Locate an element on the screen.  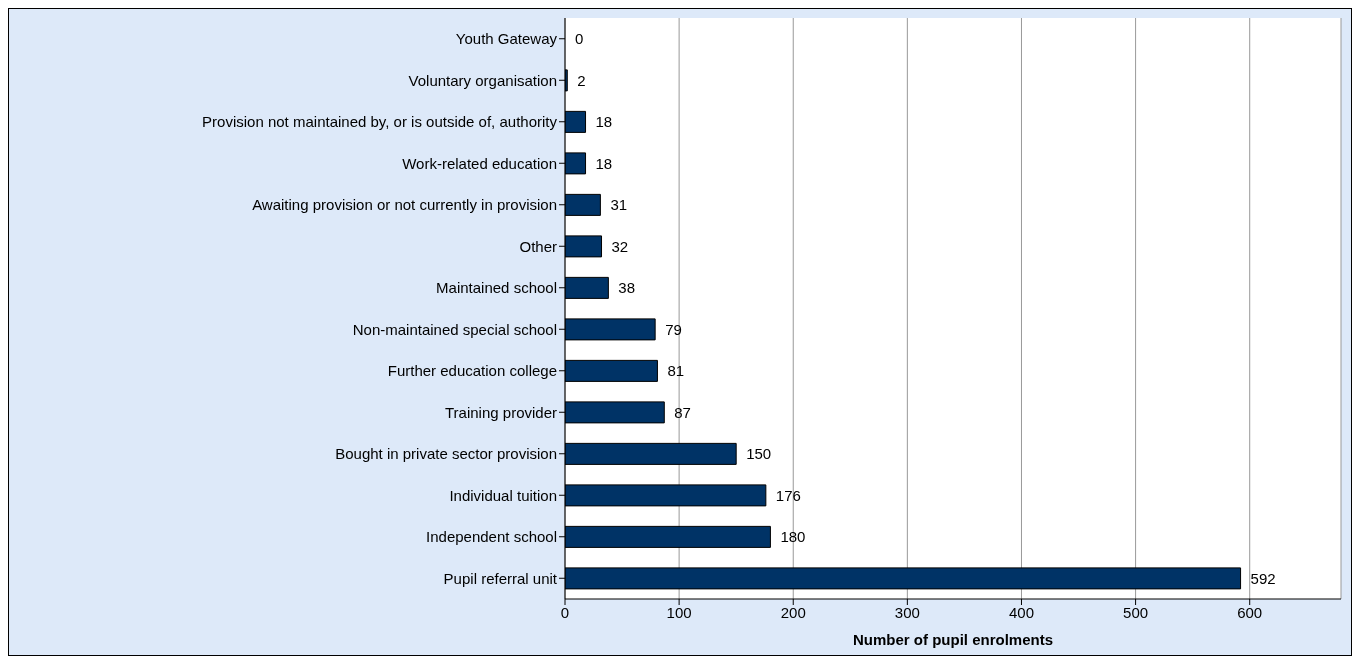
x-tick-label: 200 is located at coordinates (793, 612).